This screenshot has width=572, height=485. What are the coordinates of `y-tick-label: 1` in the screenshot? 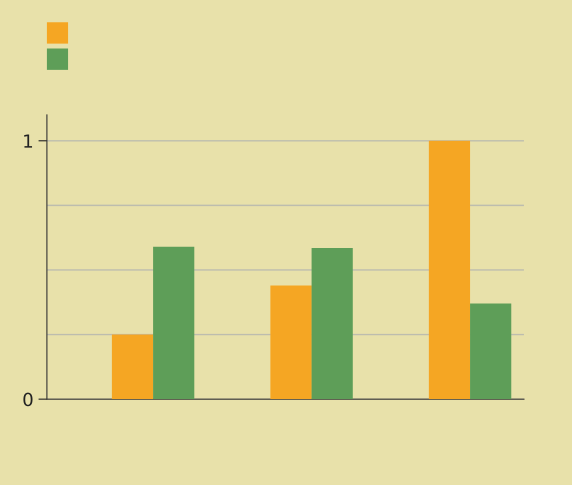 It's located at (28, 141).